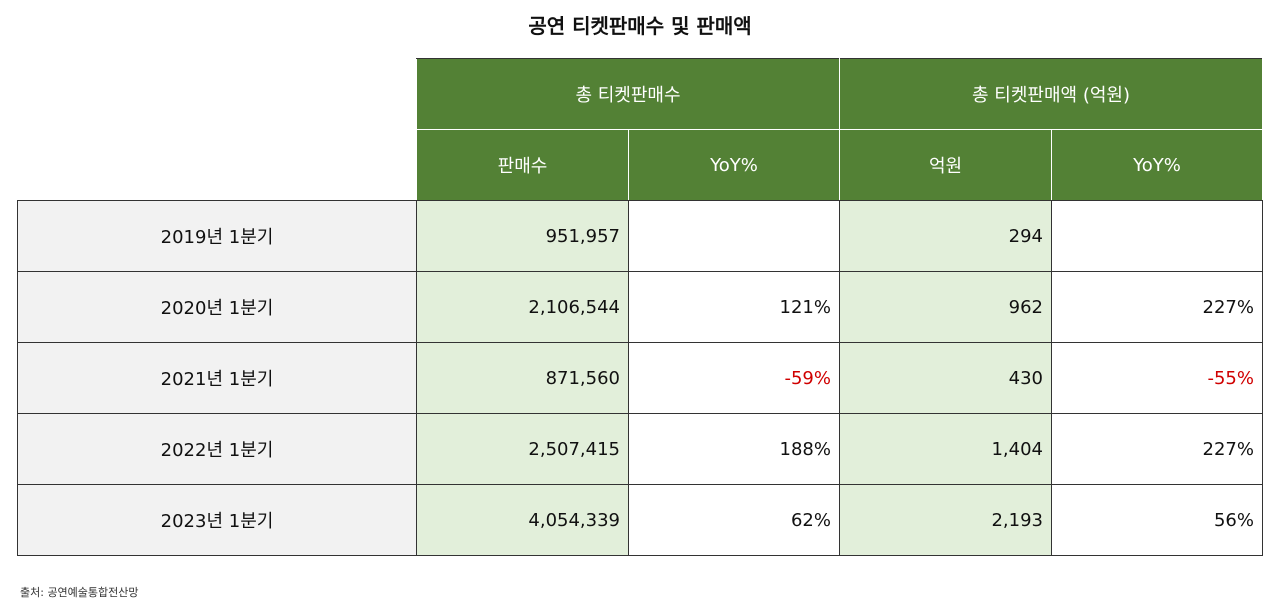 This screenshot has width=1280, height=610. Describe the element at coordinates (79, 592) in the screenshot. I see `source-note: 출처: 공연예술통합전산망` at that location.